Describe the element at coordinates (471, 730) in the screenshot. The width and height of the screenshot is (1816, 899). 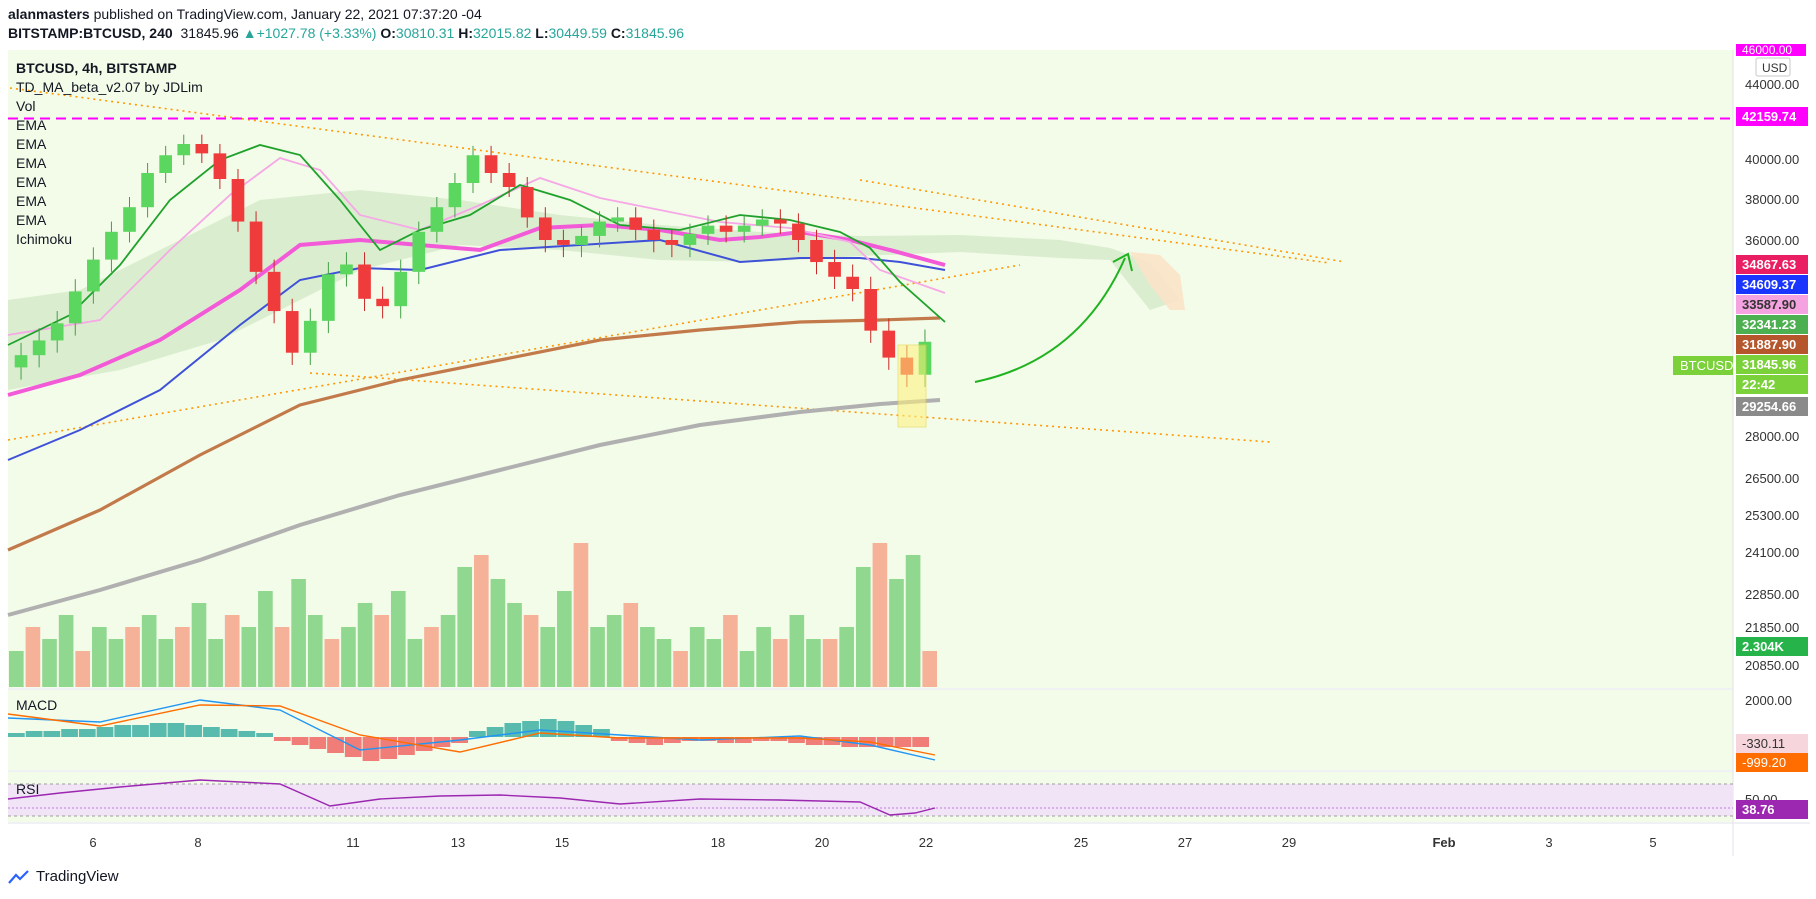
I see `signal-line` at that location.